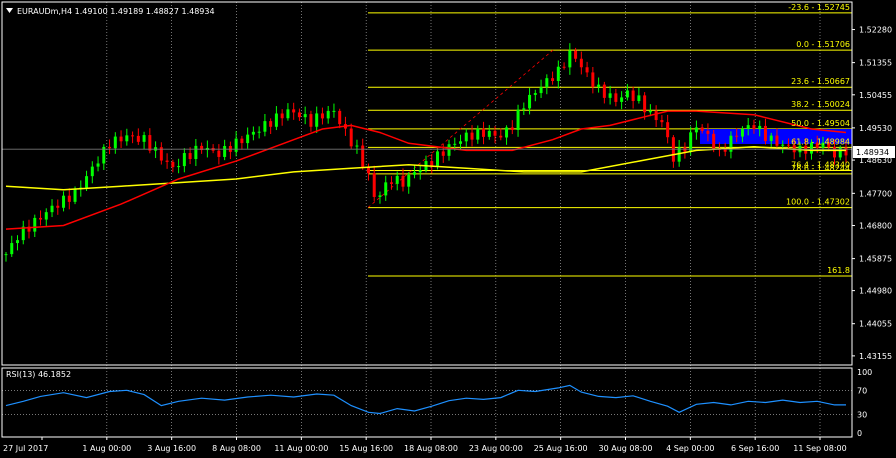  What do you see at coordinates (425, 168) in the screenshot?
I see `ma-slow-line` at bounding box center [425, 168].